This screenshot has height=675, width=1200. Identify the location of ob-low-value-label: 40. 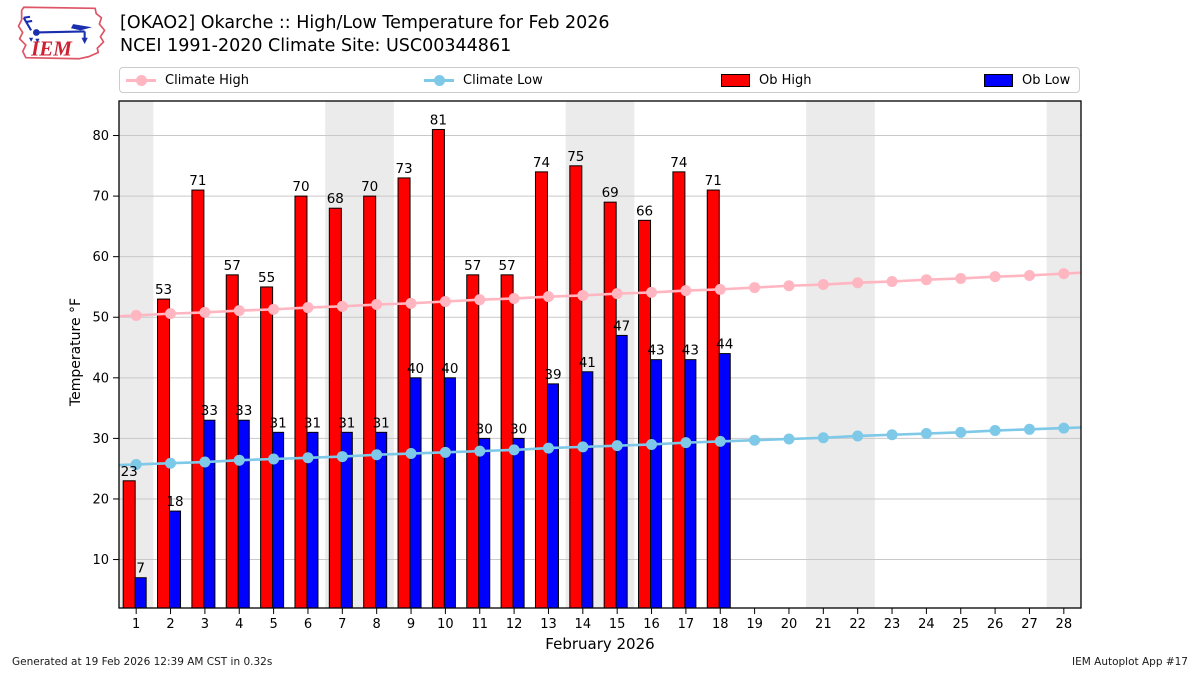
(415, 369).